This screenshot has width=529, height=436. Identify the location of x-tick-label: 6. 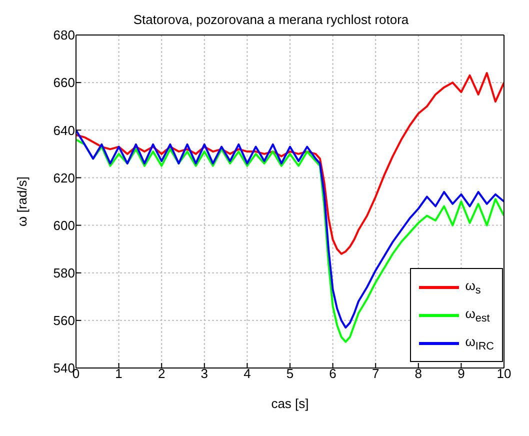
(332, 374).